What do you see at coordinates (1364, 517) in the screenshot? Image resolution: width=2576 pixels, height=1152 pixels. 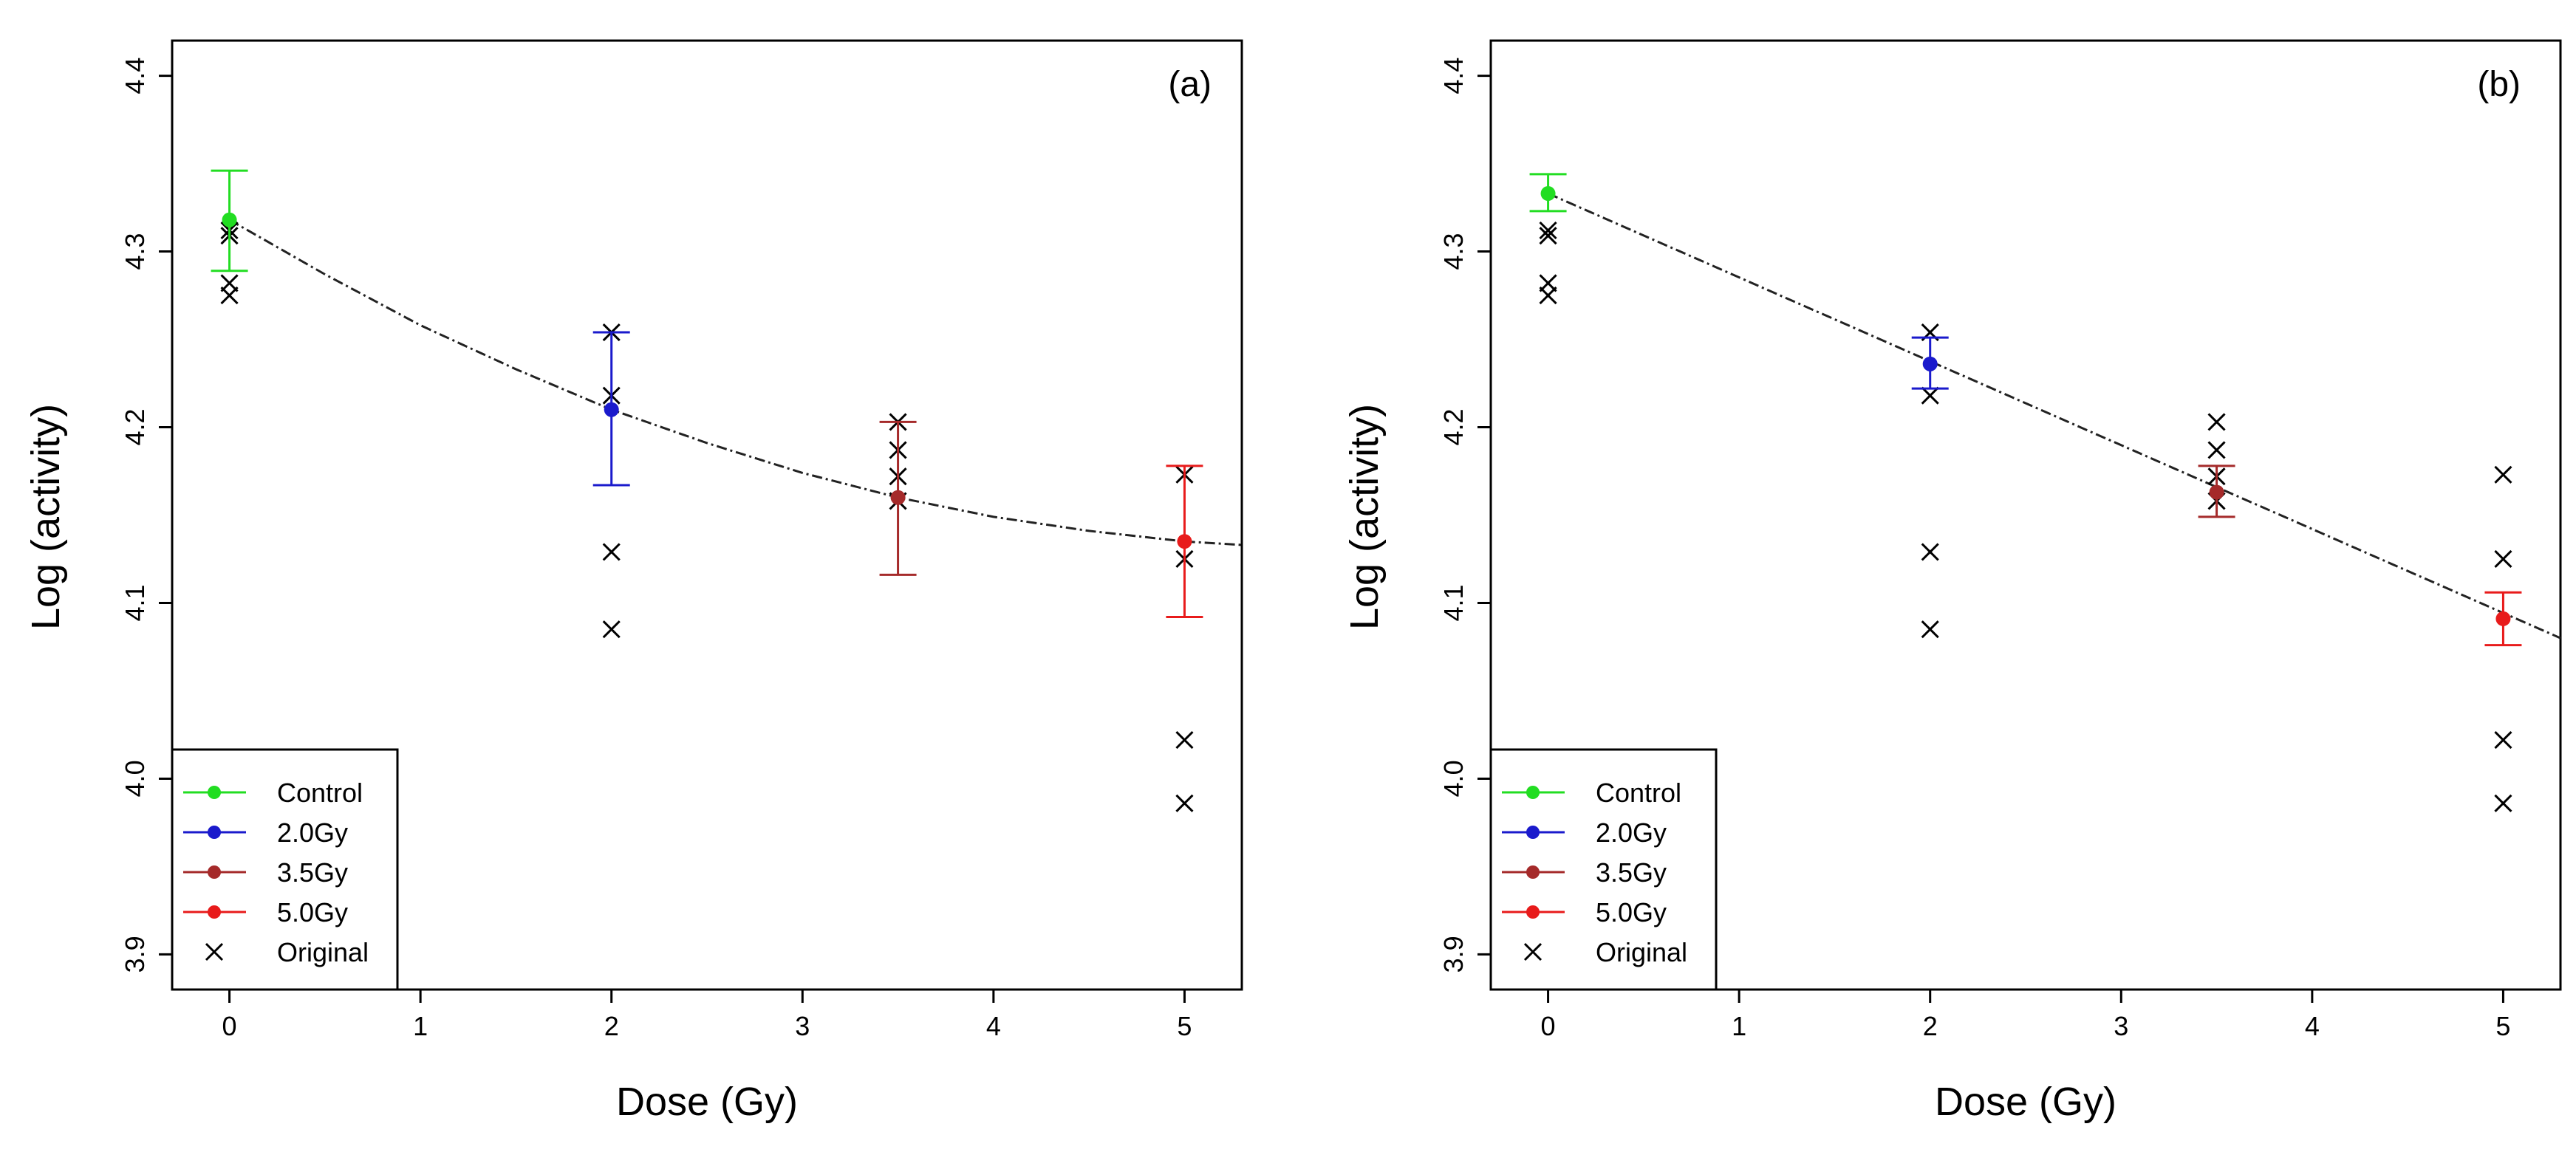 I see `y-axis-title-b: Log (activity)` at bounding box center [1364, 517].